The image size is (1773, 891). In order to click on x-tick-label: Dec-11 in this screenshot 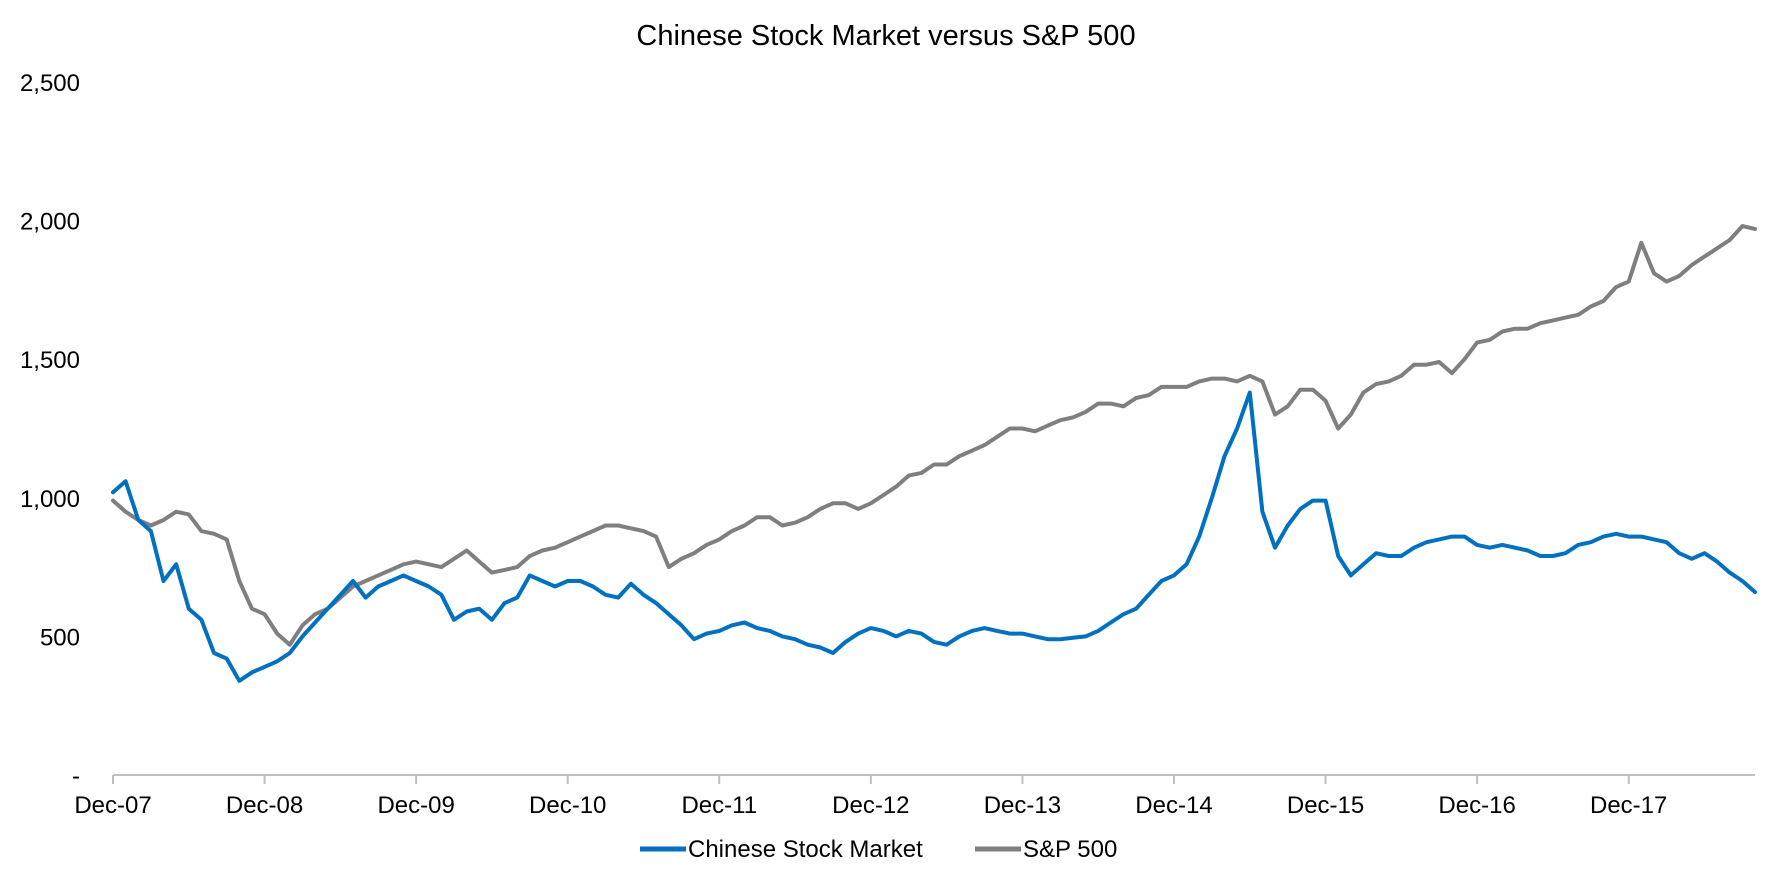, I will do `click(719, 805)`.